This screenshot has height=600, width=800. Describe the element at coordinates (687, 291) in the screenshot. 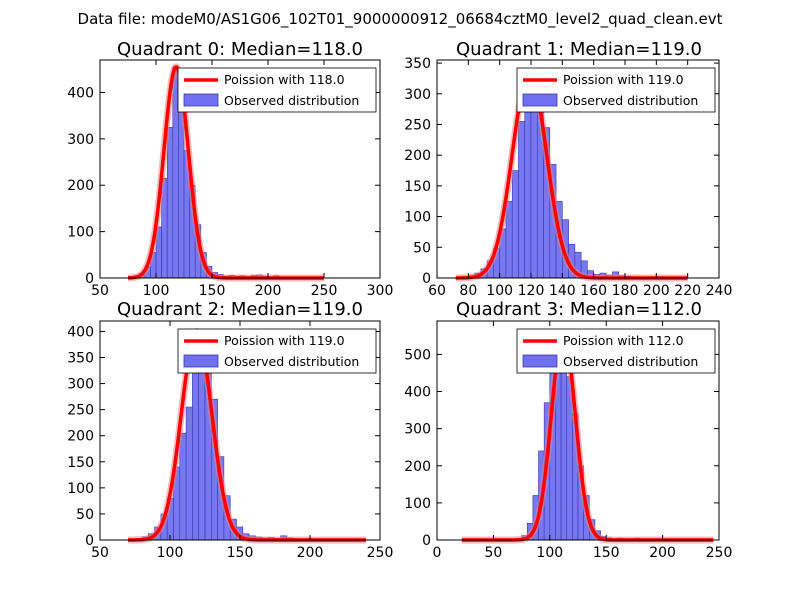

I see `x-tick-label: 220` at that location.